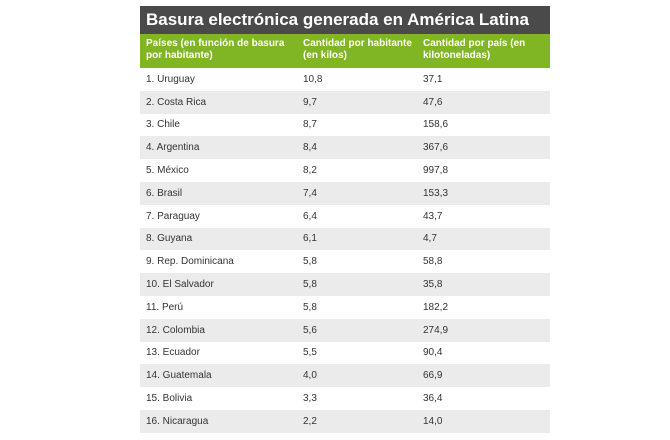 The image size is (670, 440). Describe the element at coordinates (433, 353) in the screenshot. I see `cell-per-country: 90,4` at that location.